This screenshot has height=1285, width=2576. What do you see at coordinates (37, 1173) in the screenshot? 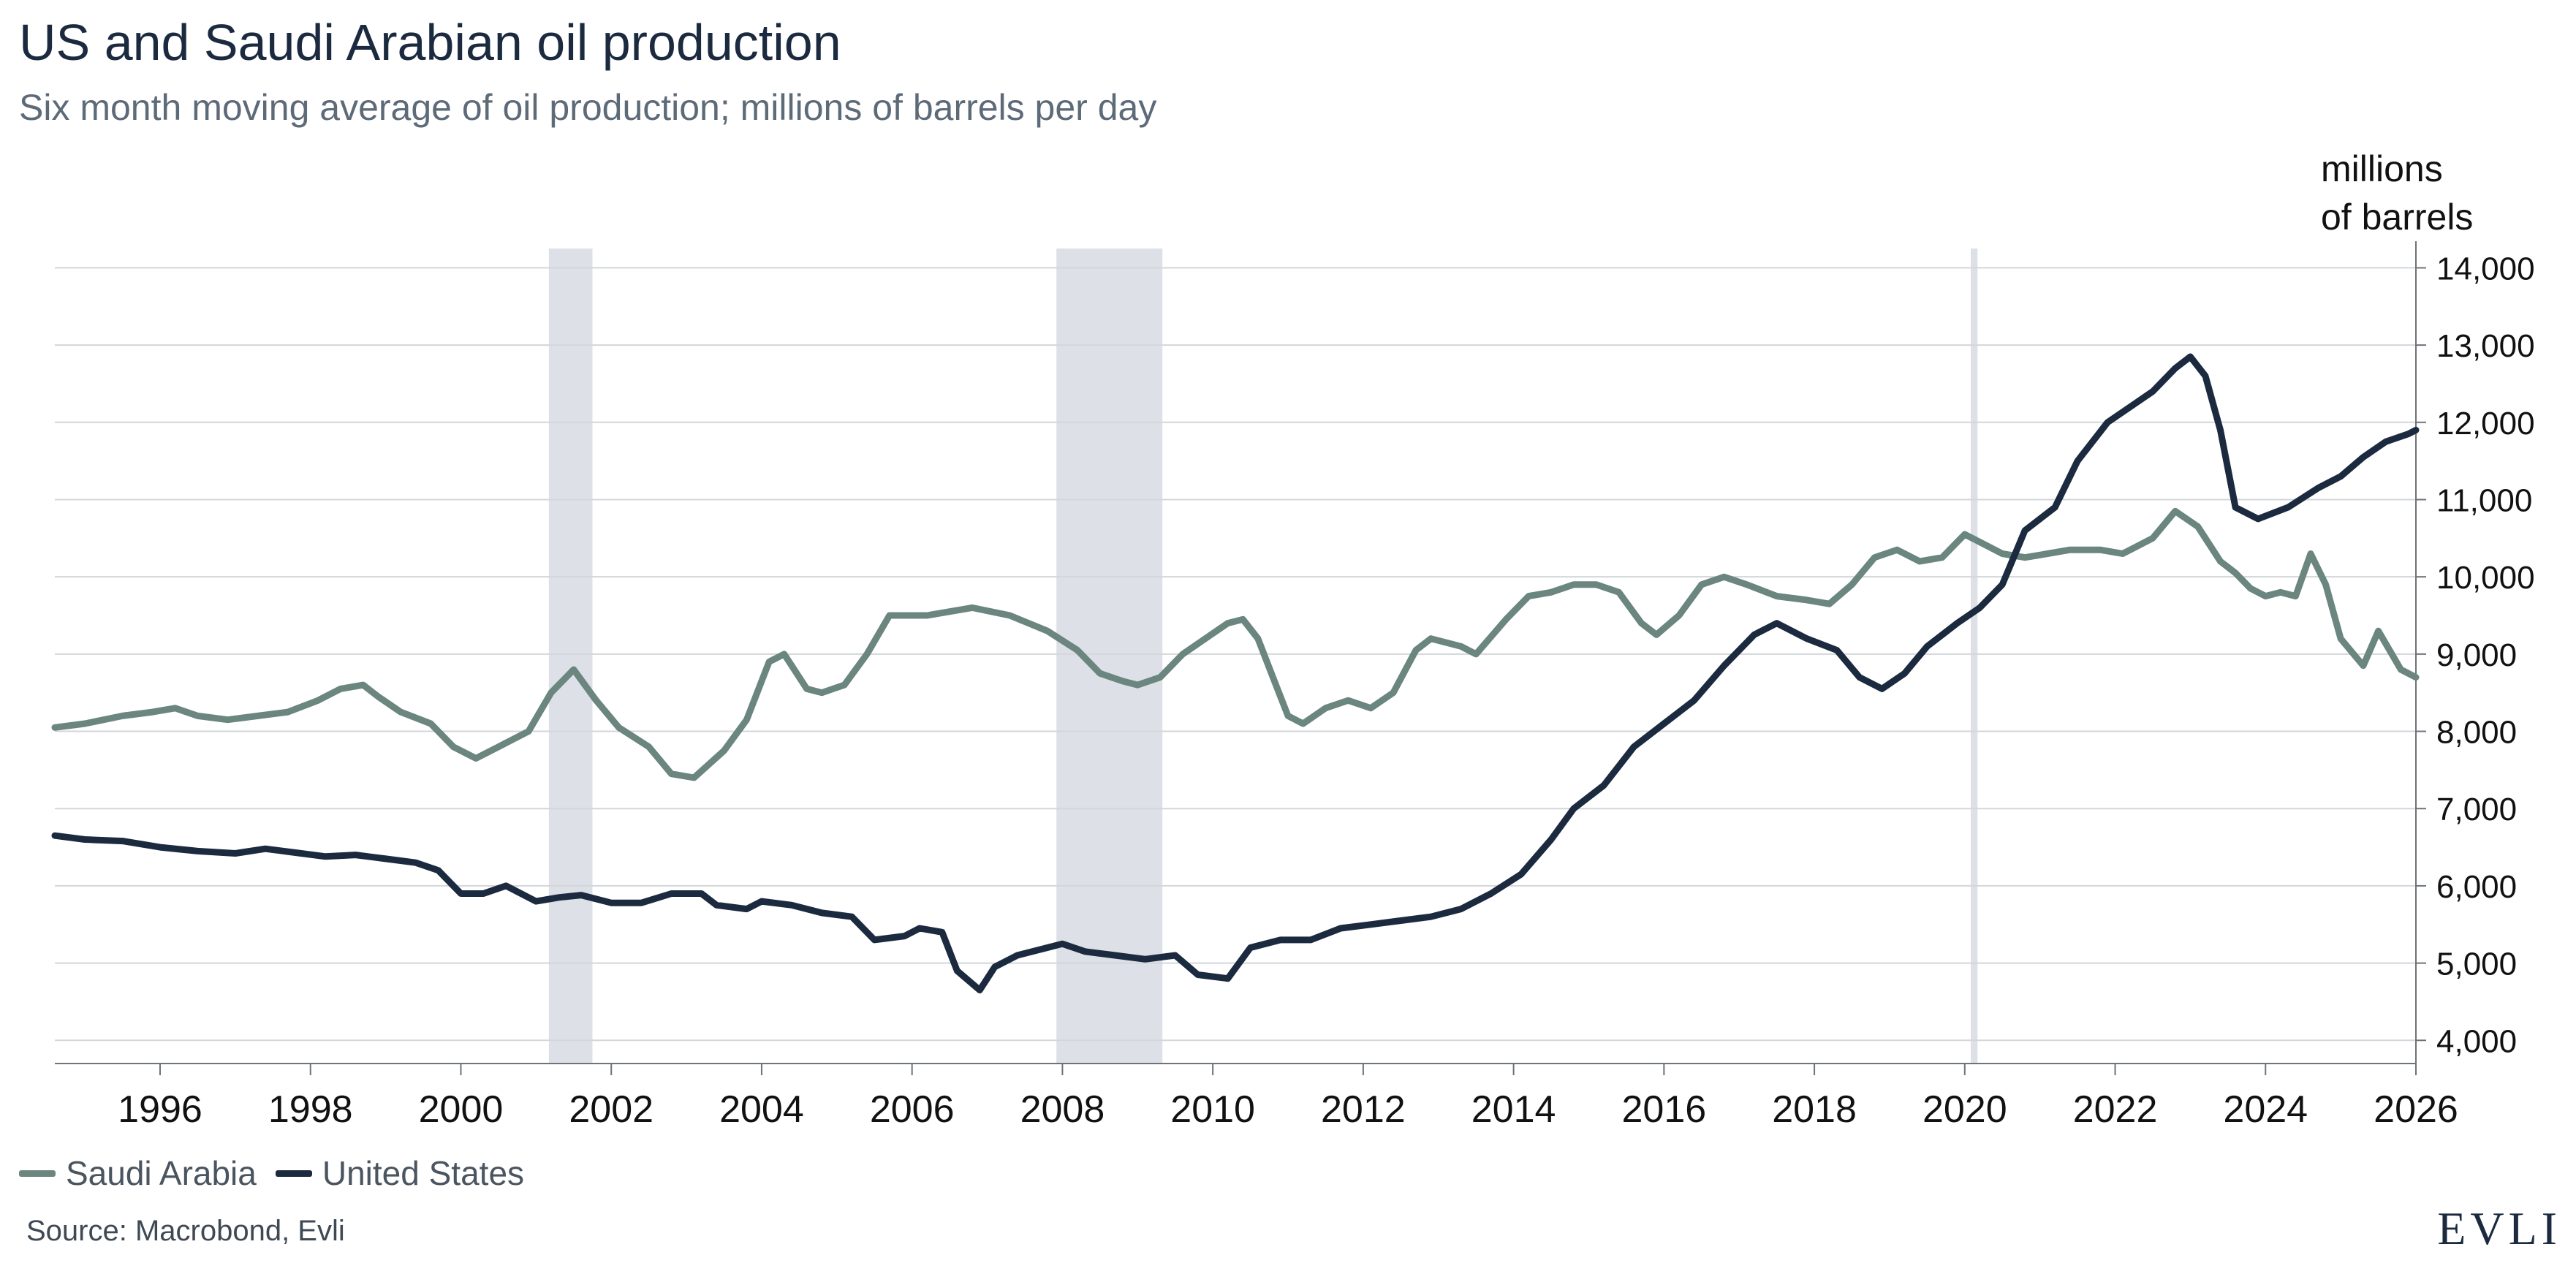
I see `legend-swatch-saudi-arabia` at bounding box center [37, 1173].